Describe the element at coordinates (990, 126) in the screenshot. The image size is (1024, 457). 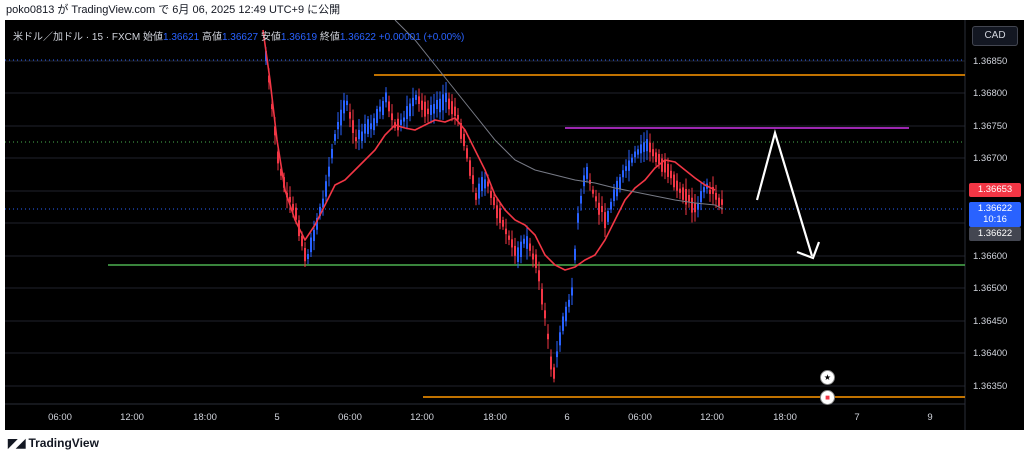
I see `price-tick: 1.36750` at that location.